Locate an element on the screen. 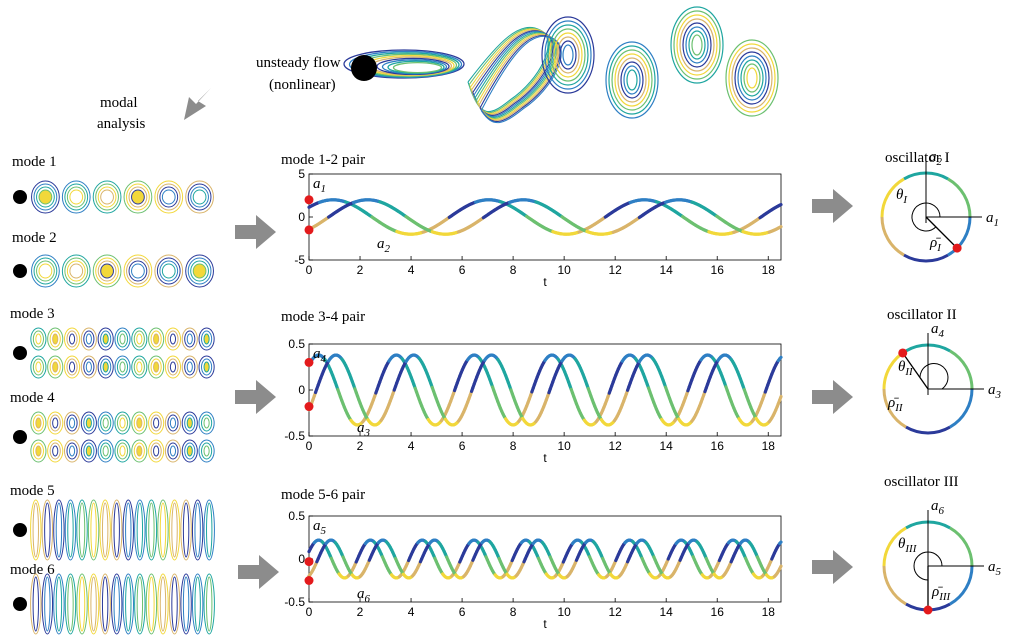 The image size is (1022, 644). y-tick-label: 0.5 is located at coordinates (296, 516).